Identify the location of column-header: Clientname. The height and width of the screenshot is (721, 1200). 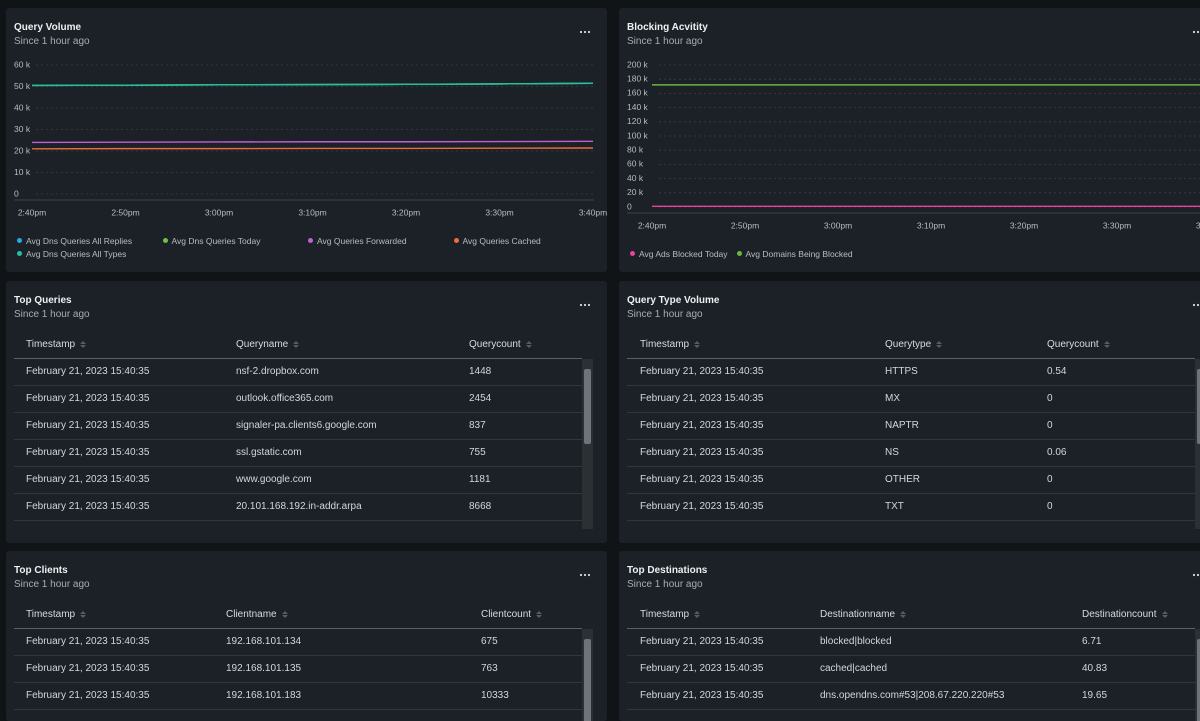
(257, 614).